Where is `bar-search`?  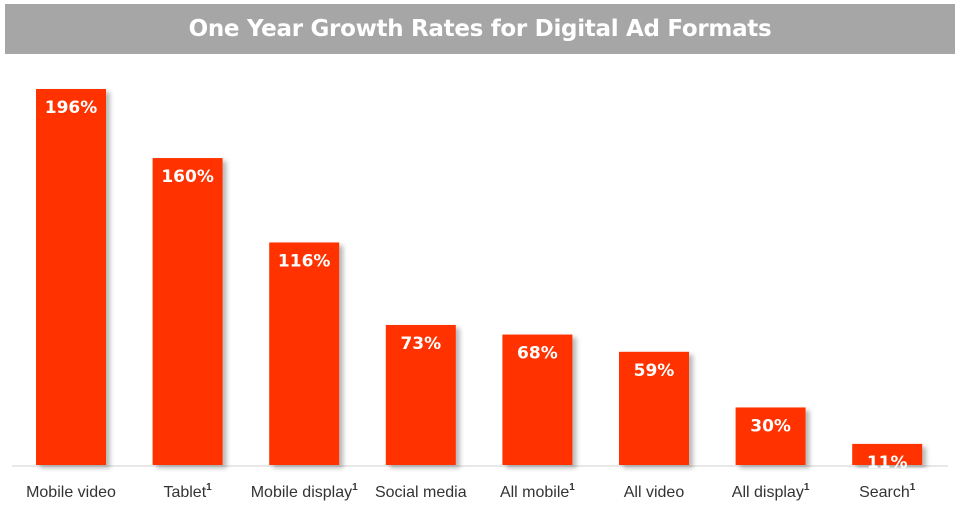
bar-search is located at coordinates (887, 454).